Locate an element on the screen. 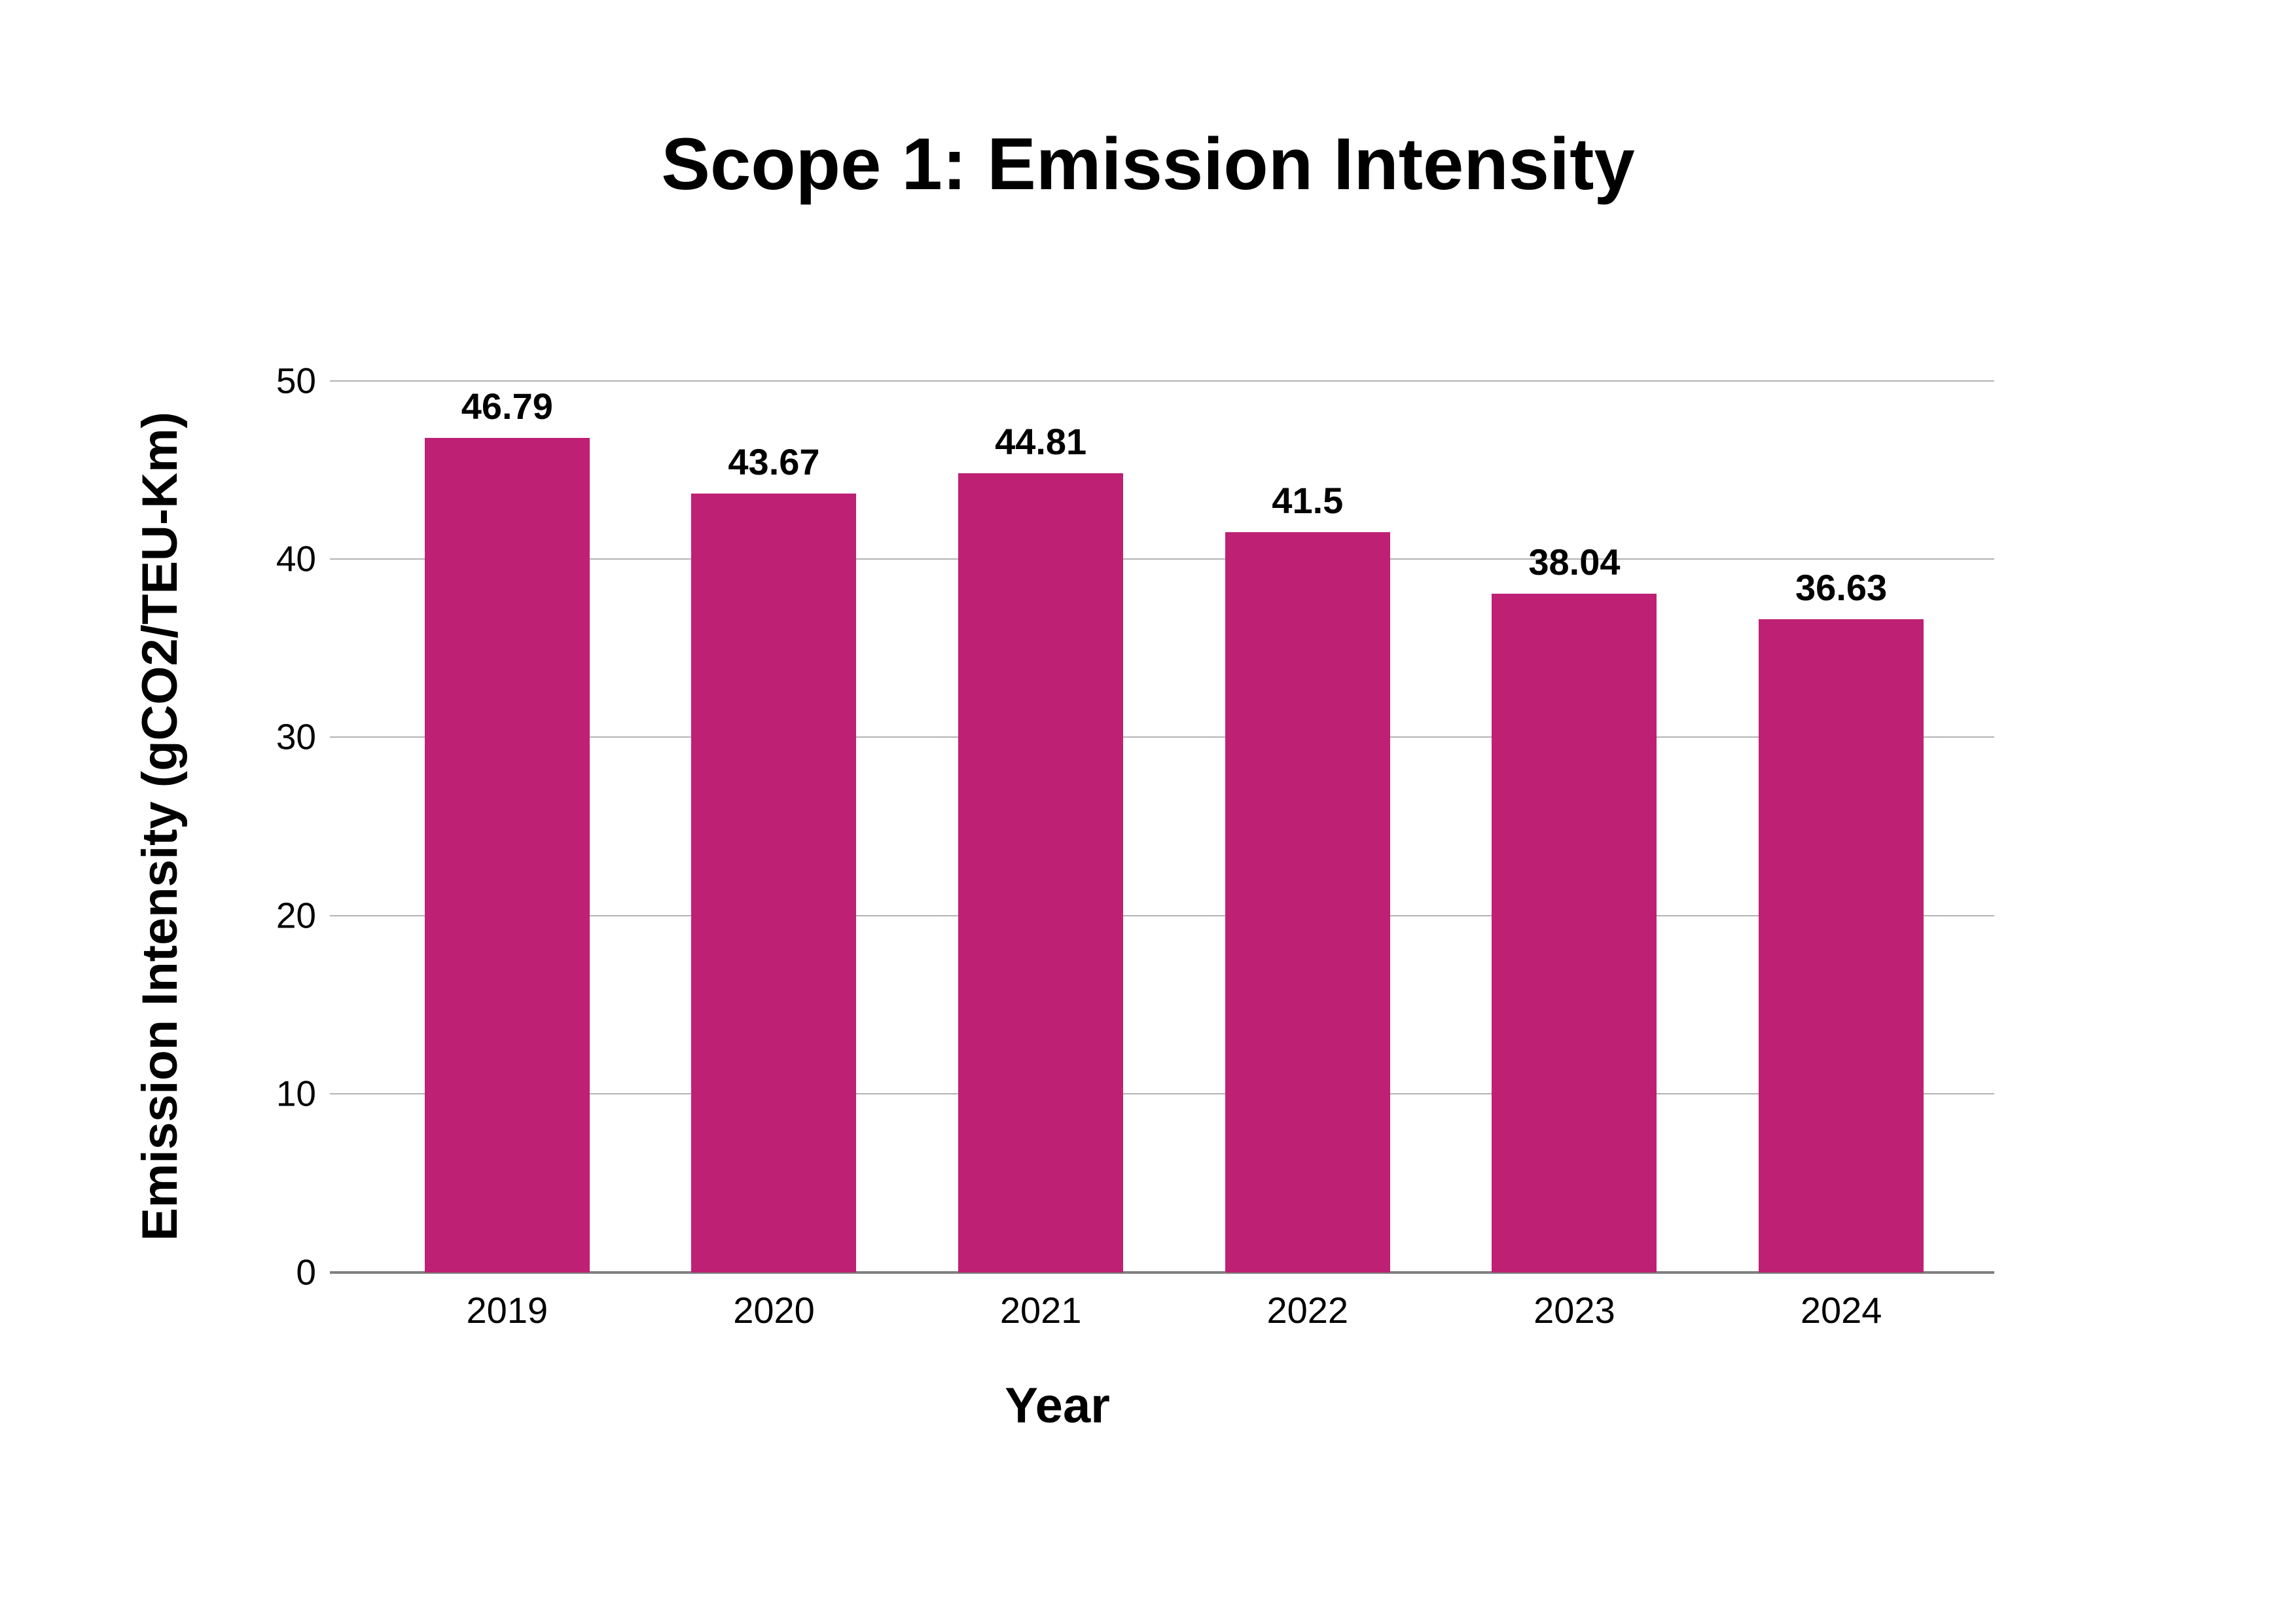 Image resolution: width=2296 pixels, height=1624 pixels. chart-title: Scope 1: Emission Intensity is located at coordinates (1148, 164).